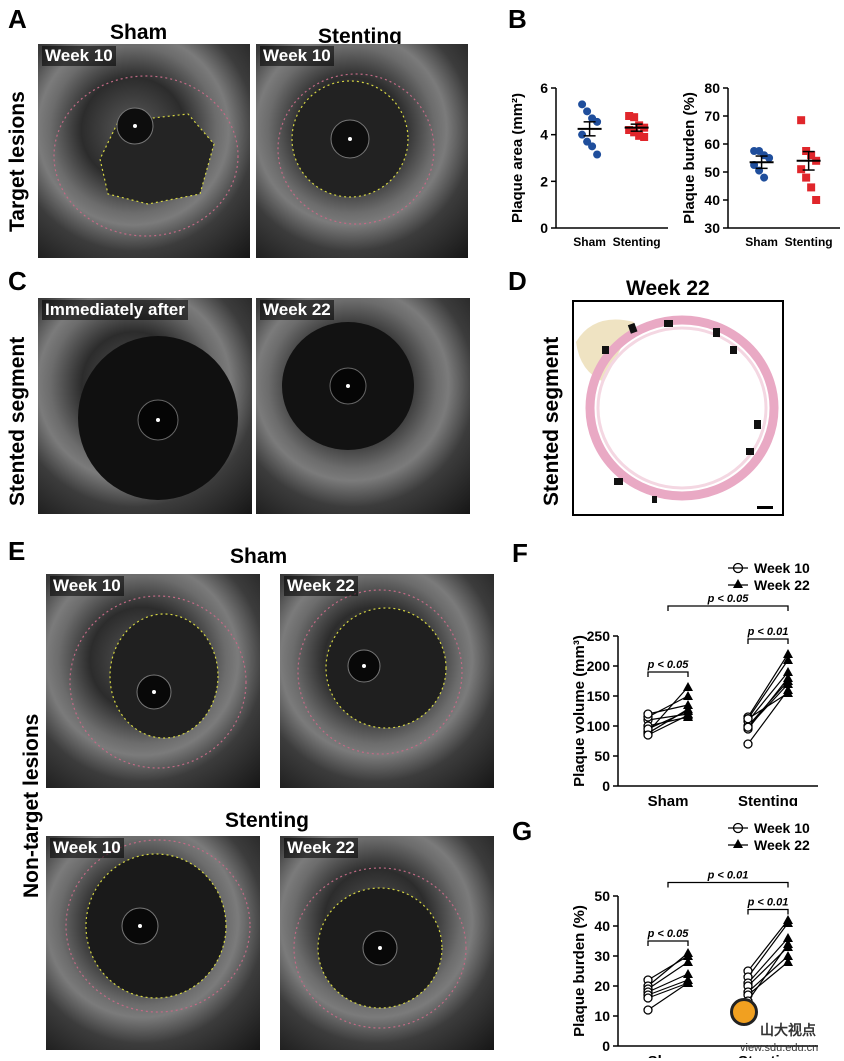 The height and width of the screenshot is (1061, 844). I want to click on panel-e-side-label: Non-target lesions, so click(31, 805).